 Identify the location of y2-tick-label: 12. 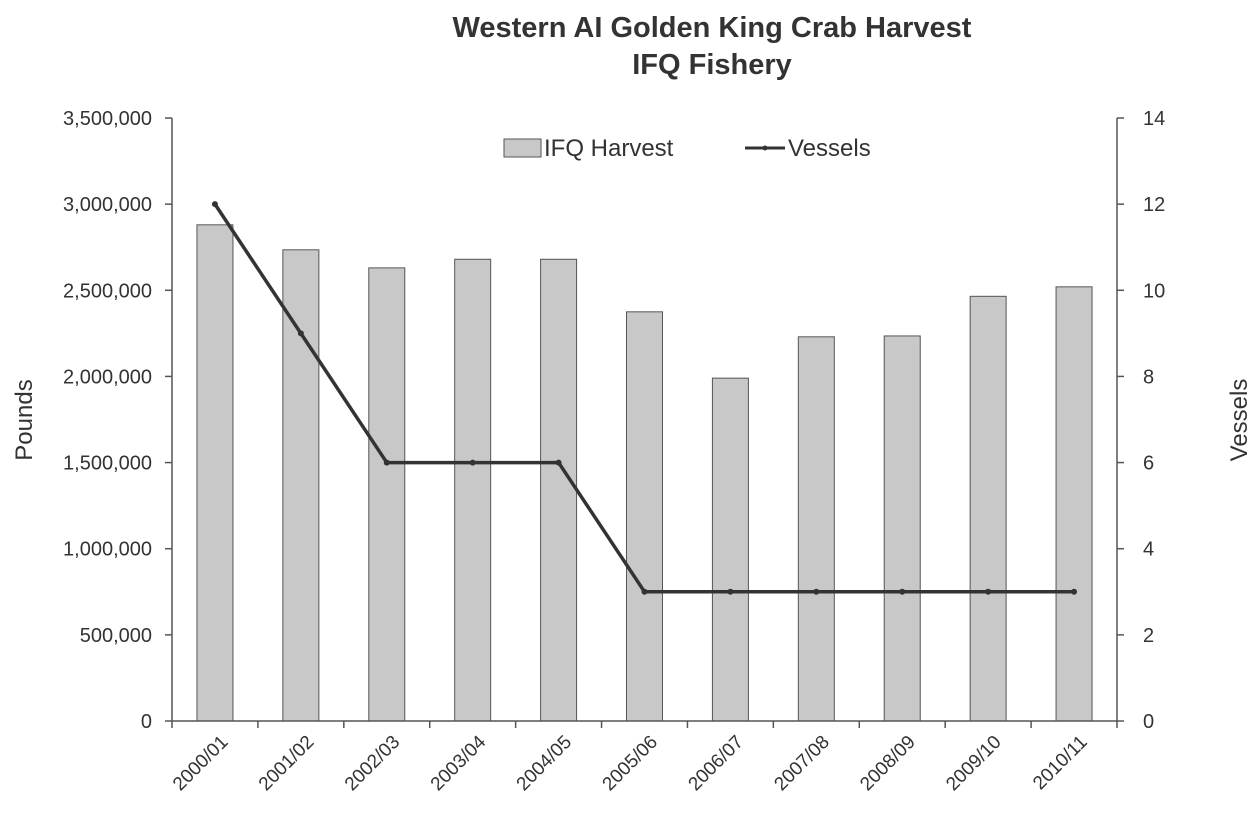
(1154, 205).